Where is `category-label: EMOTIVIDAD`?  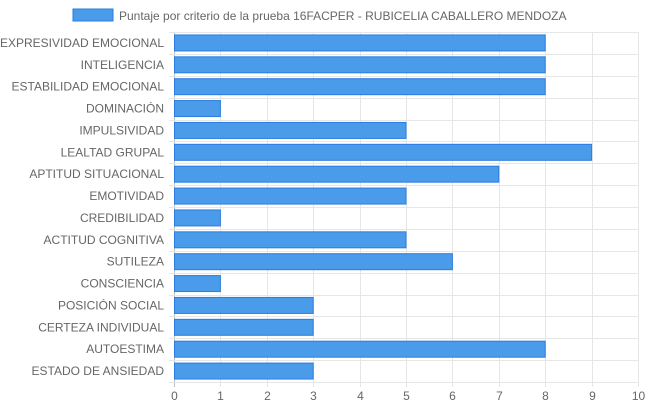 category-label: EMOTIVIDAD is located at coordinates (126, 196).